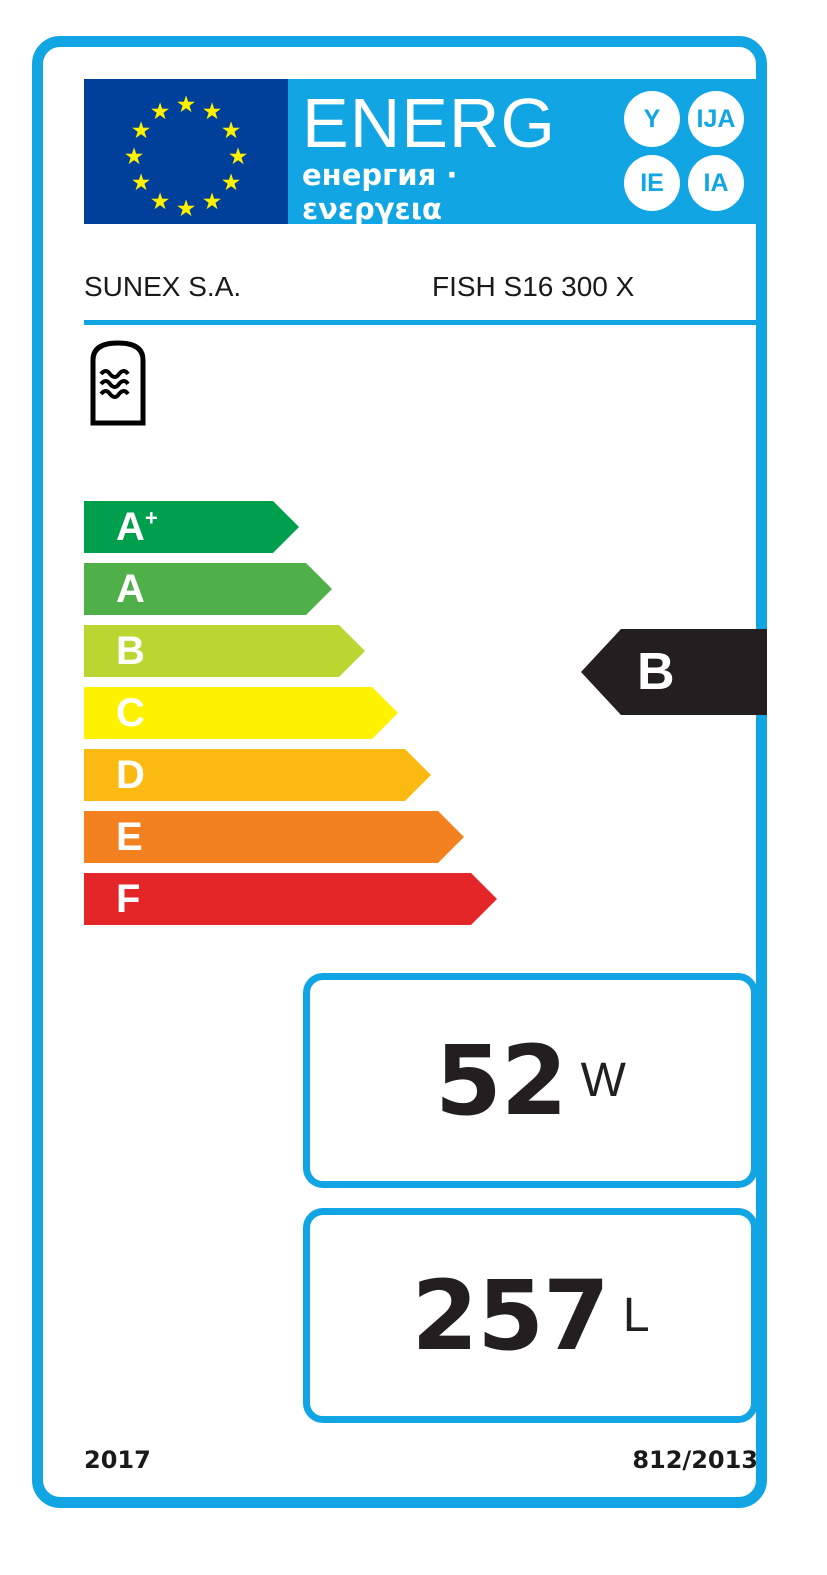 This screenshot has height=1575, width=827. What do you see at coordinates (117, 1460) in the screenshot?
I see `label-year: 2017` at bounding box center [117, 1460].